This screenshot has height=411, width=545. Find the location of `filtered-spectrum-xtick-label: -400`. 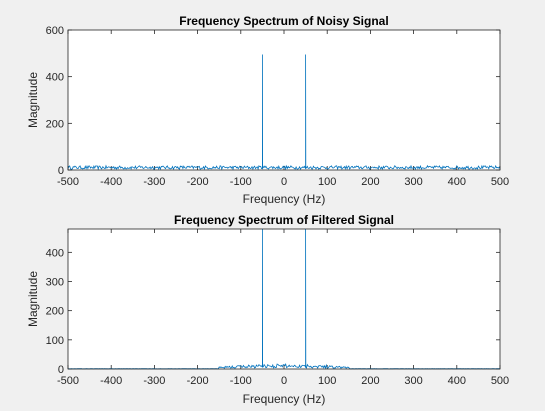

filtered-spectrum-xtick-label: -400 is located at coordinates (111, 381).